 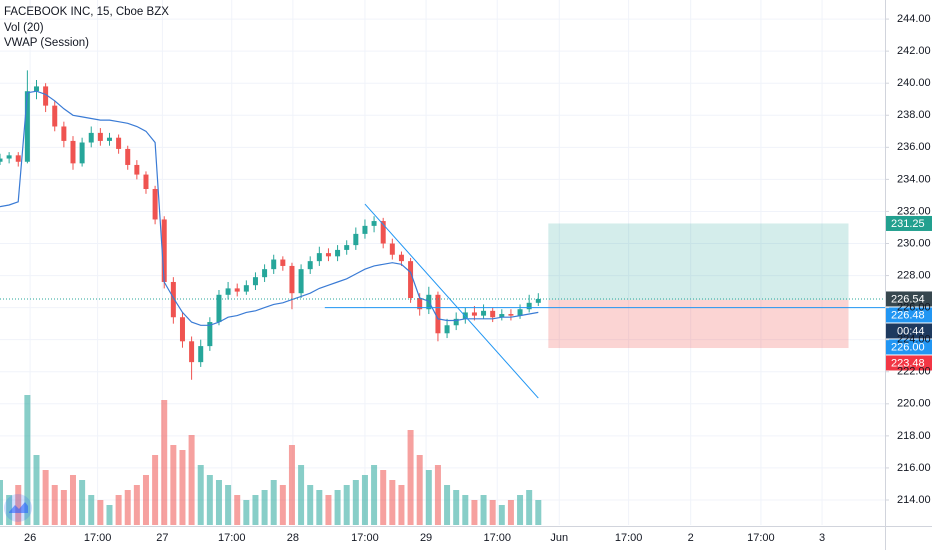 I want to click on countdown-label: 00:44, so click(x=911, y=331).